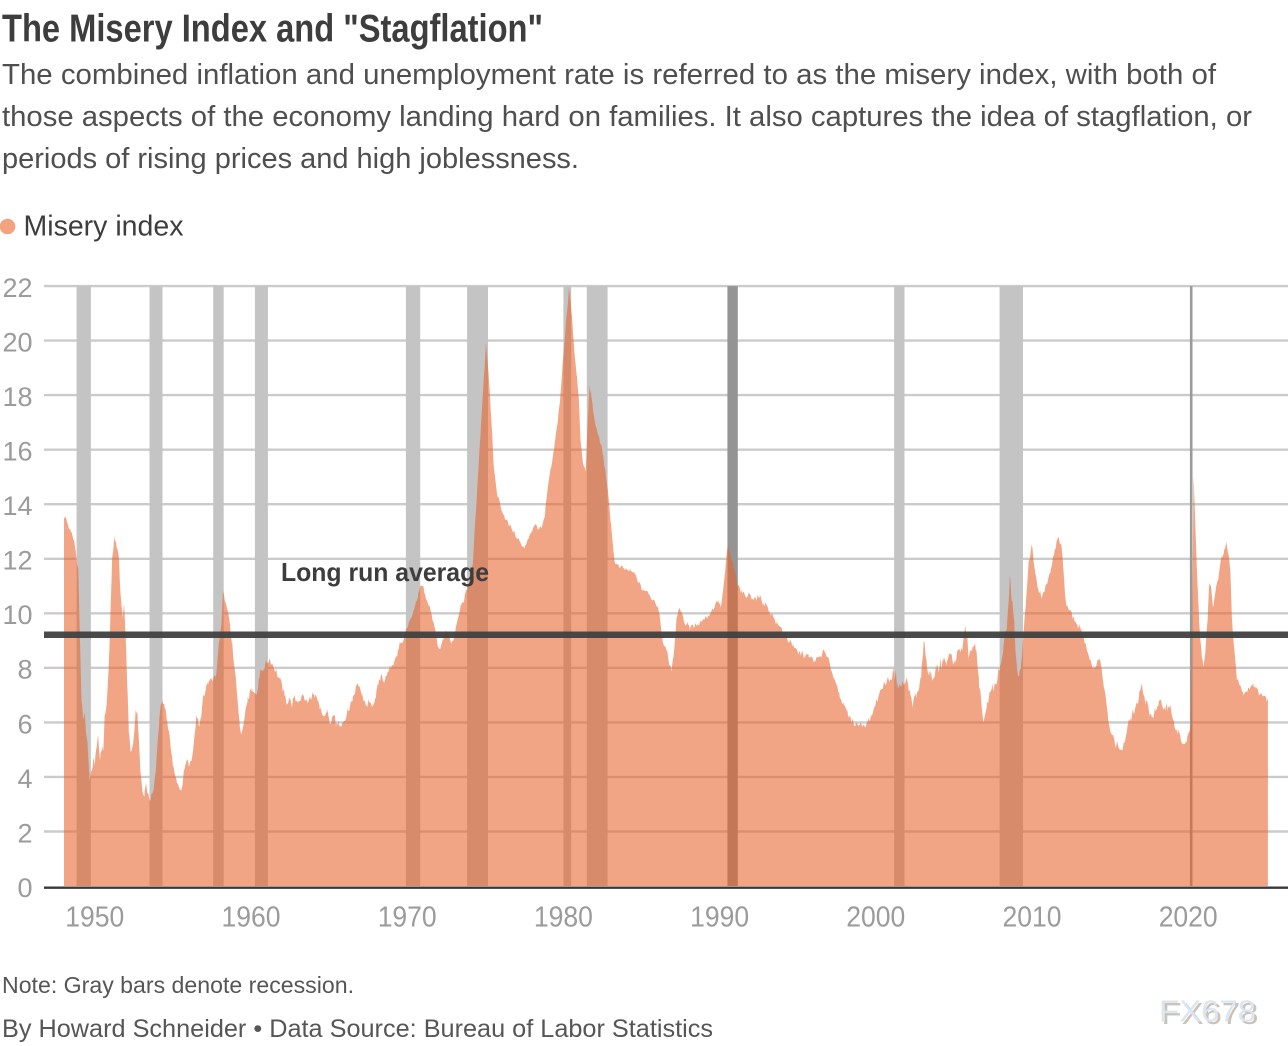 The width and height of the screenshot is (1288, 1046). What do you see at coordinates (17, 397) in the screenshot?
I see `svg-text: 18` at bounding box center [17, 397].